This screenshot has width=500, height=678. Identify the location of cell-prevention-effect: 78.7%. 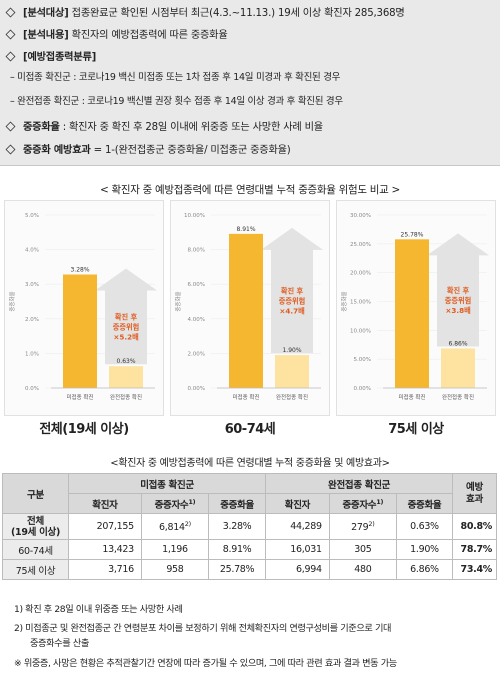
(474, 549).